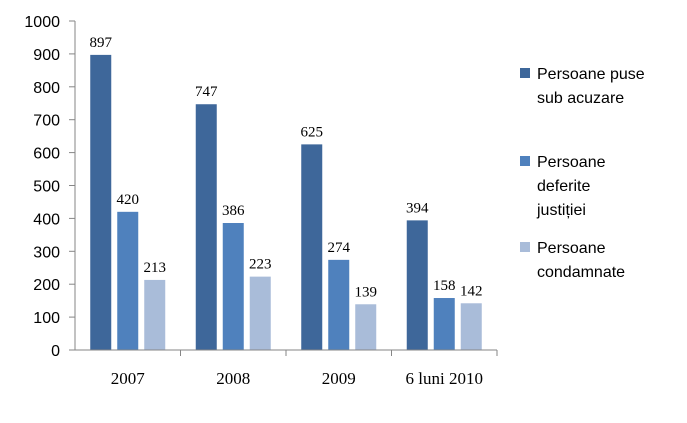 This screenshot has height=423, width=687. What do you see at coordinates (46, 252) in the screenshot?
I see `y-tick-label: 300` at bounding box center [46, 252].